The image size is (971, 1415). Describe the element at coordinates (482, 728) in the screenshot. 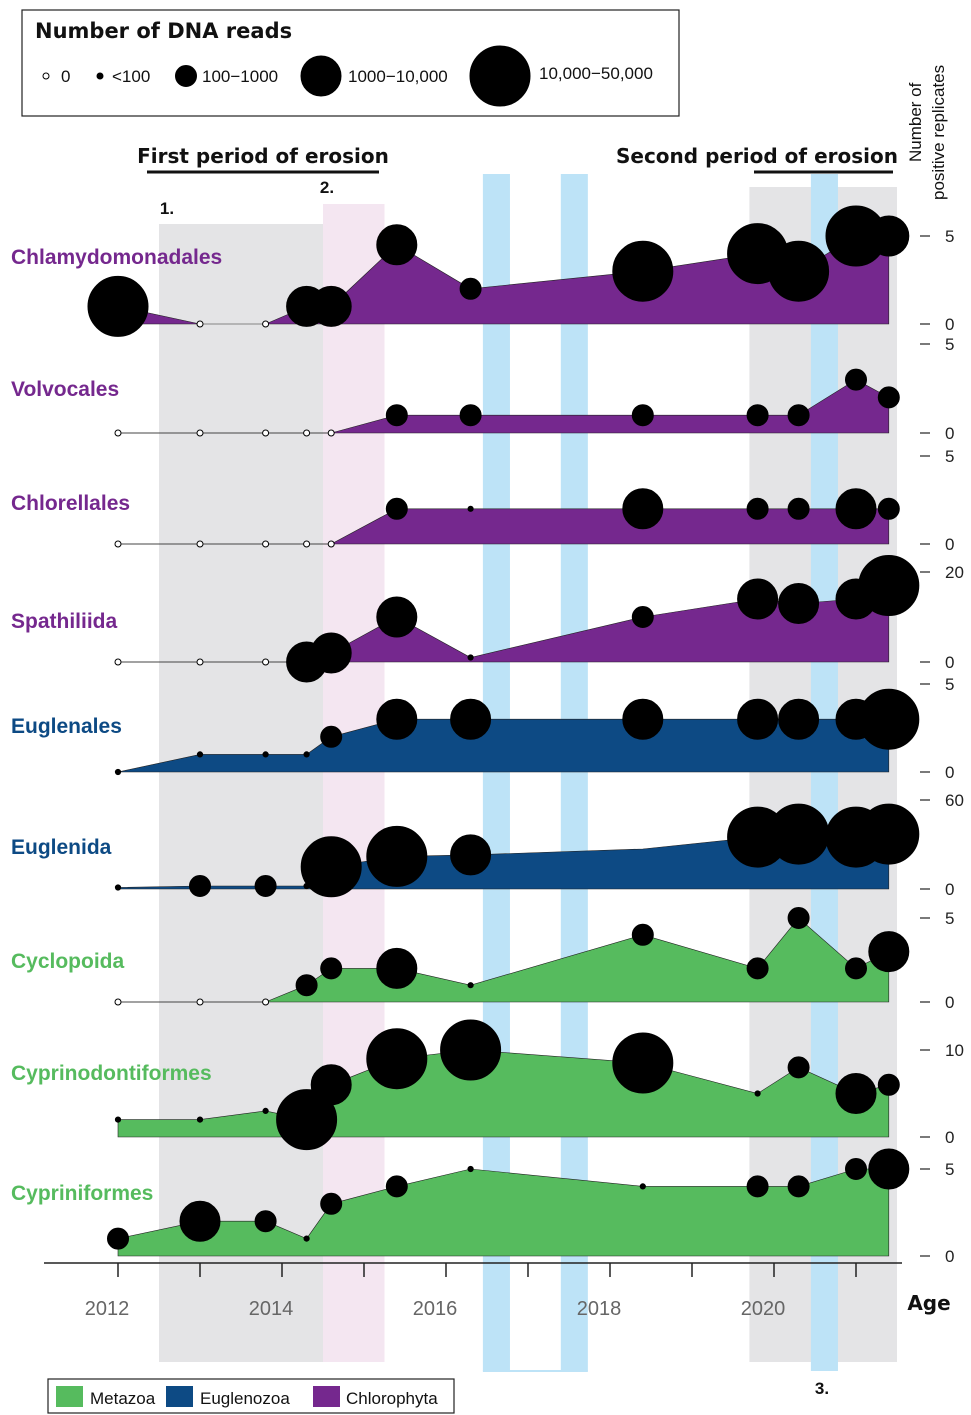

I see `taxon-row: Euglenales 5 0` at that location.